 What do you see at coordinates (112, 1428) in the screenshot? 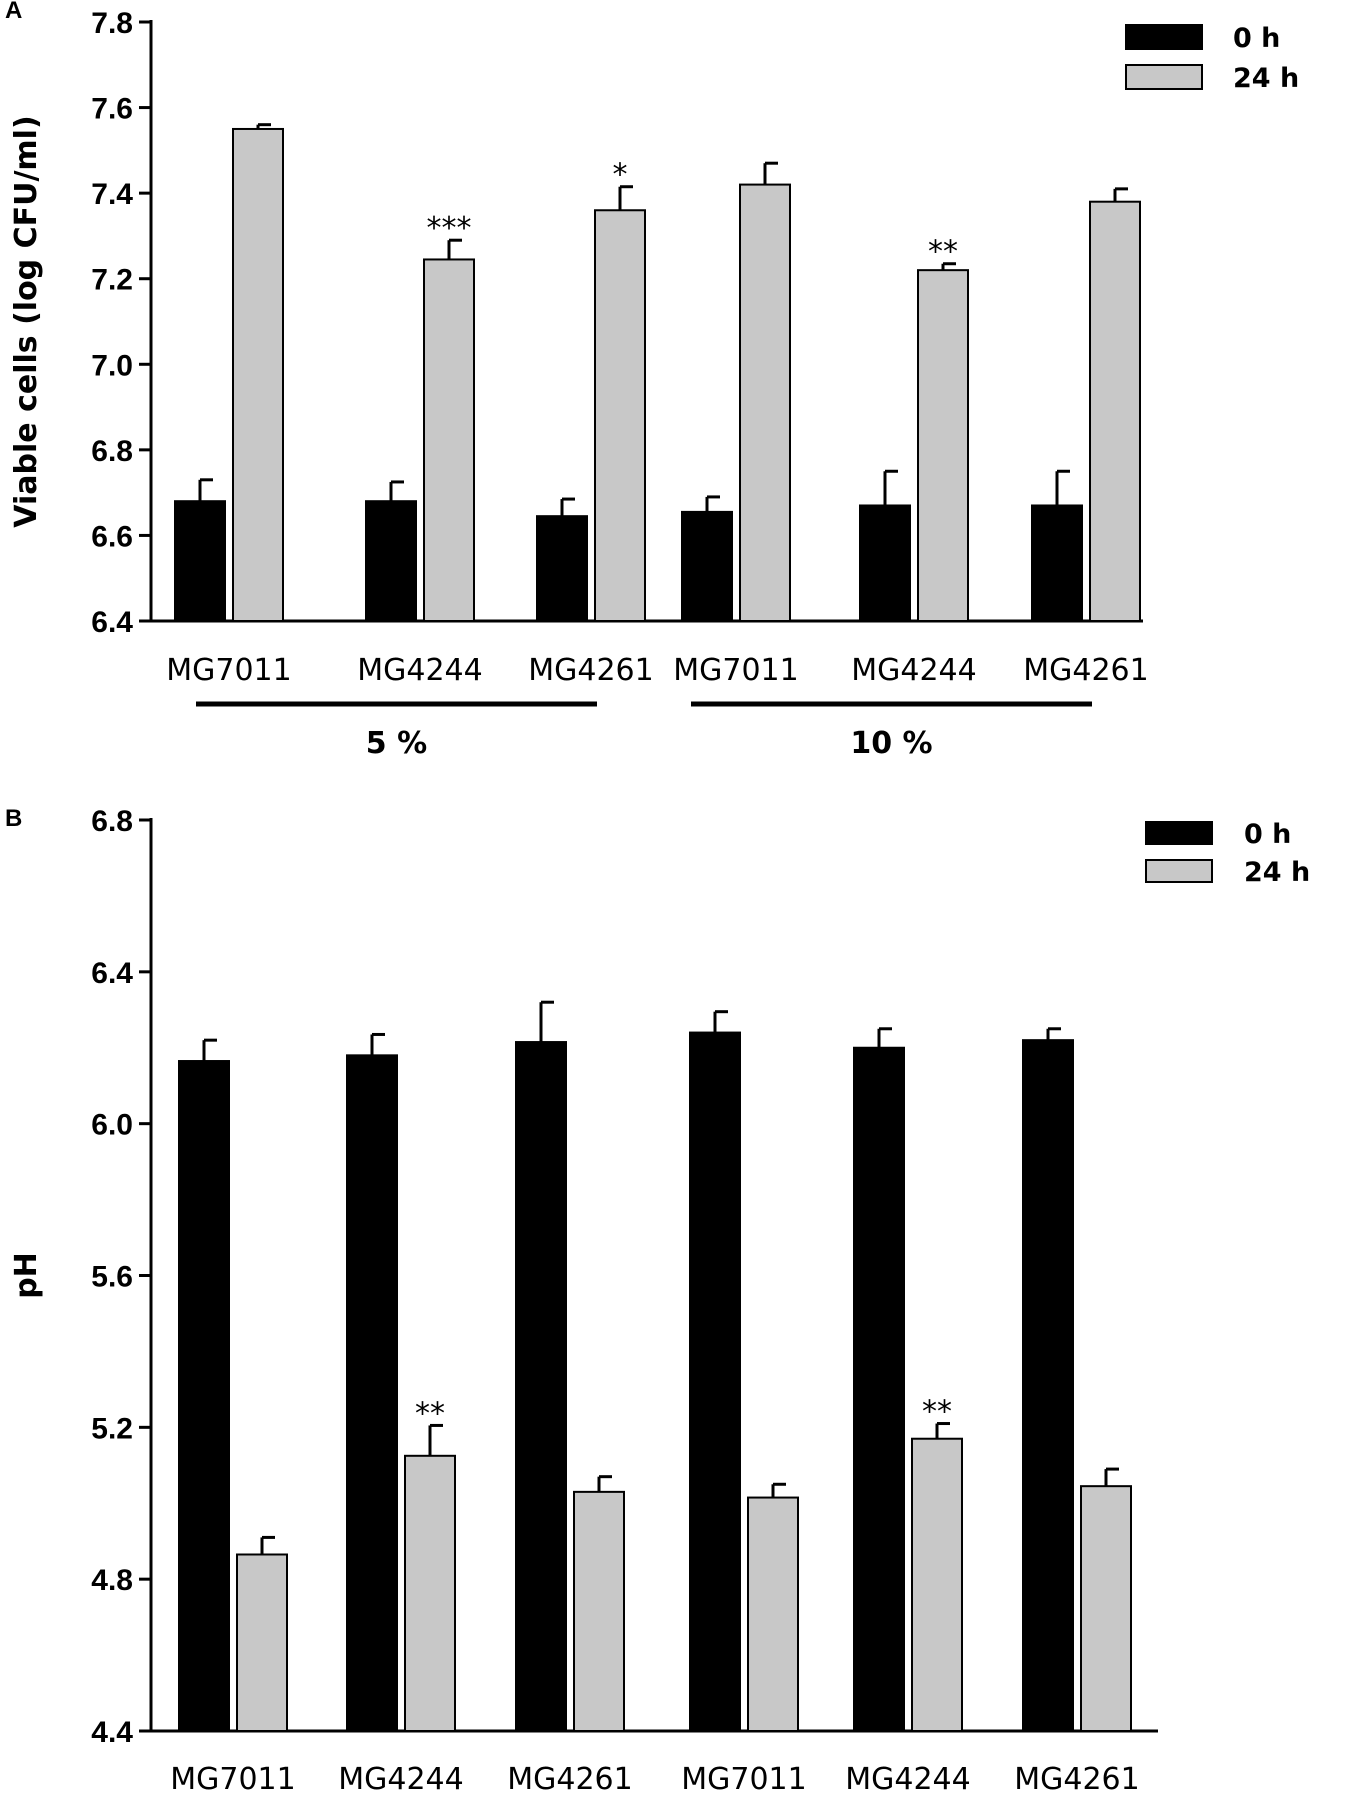
I see `y-tick-label: 5.2` at bounding box center [112, 1428].